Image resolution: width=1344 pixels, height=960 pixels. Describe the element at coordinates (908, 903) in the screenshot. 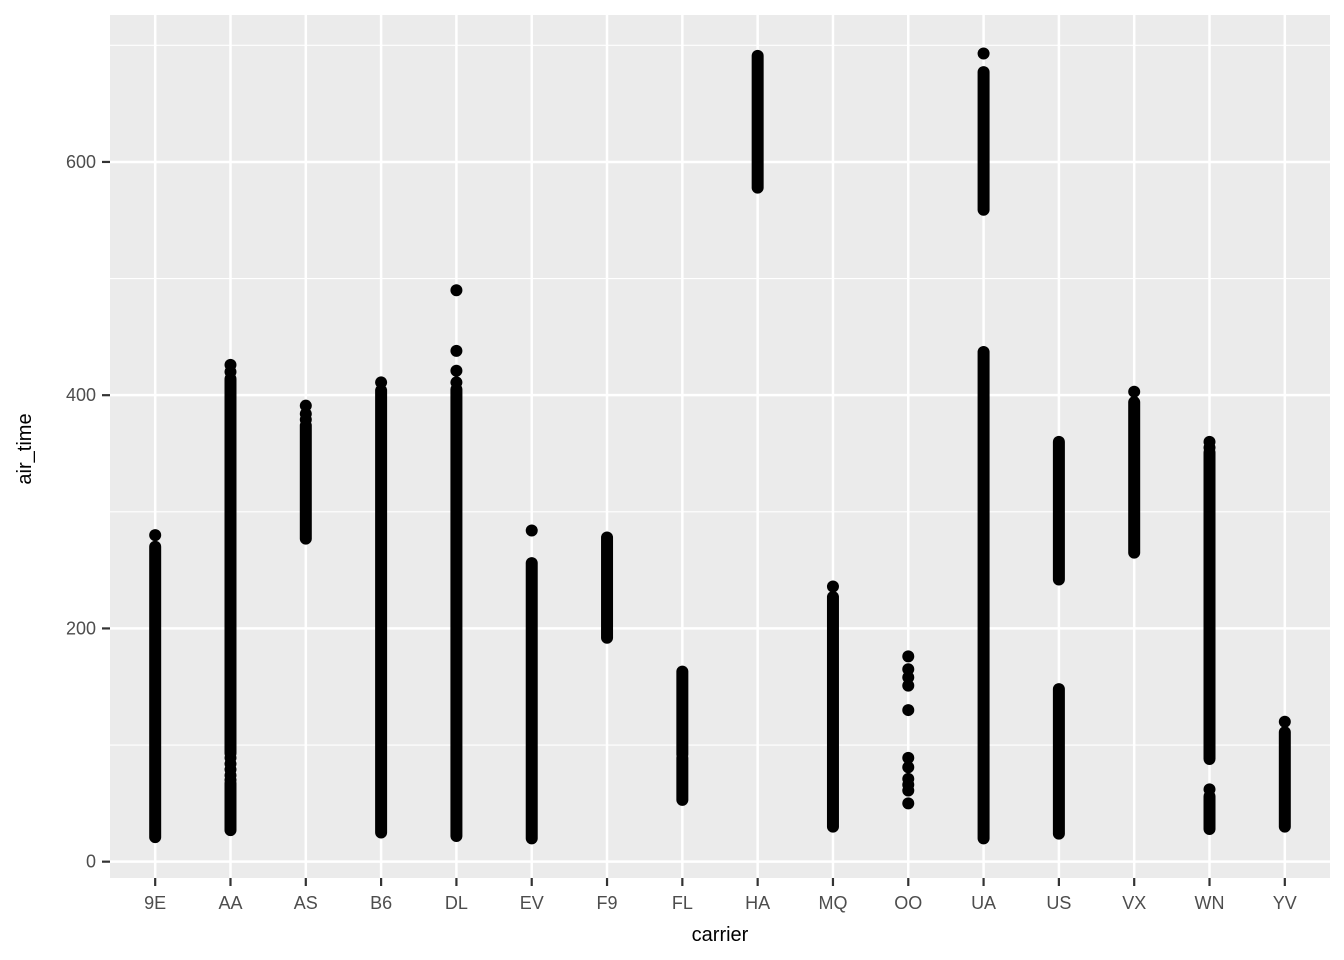

I see `x-tick-label-OO: OO` at that location.